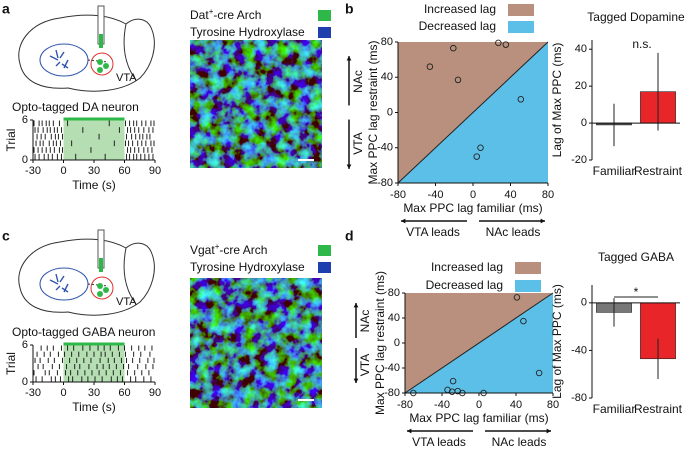  I want to click on panel-label: b, so click(349, 9).